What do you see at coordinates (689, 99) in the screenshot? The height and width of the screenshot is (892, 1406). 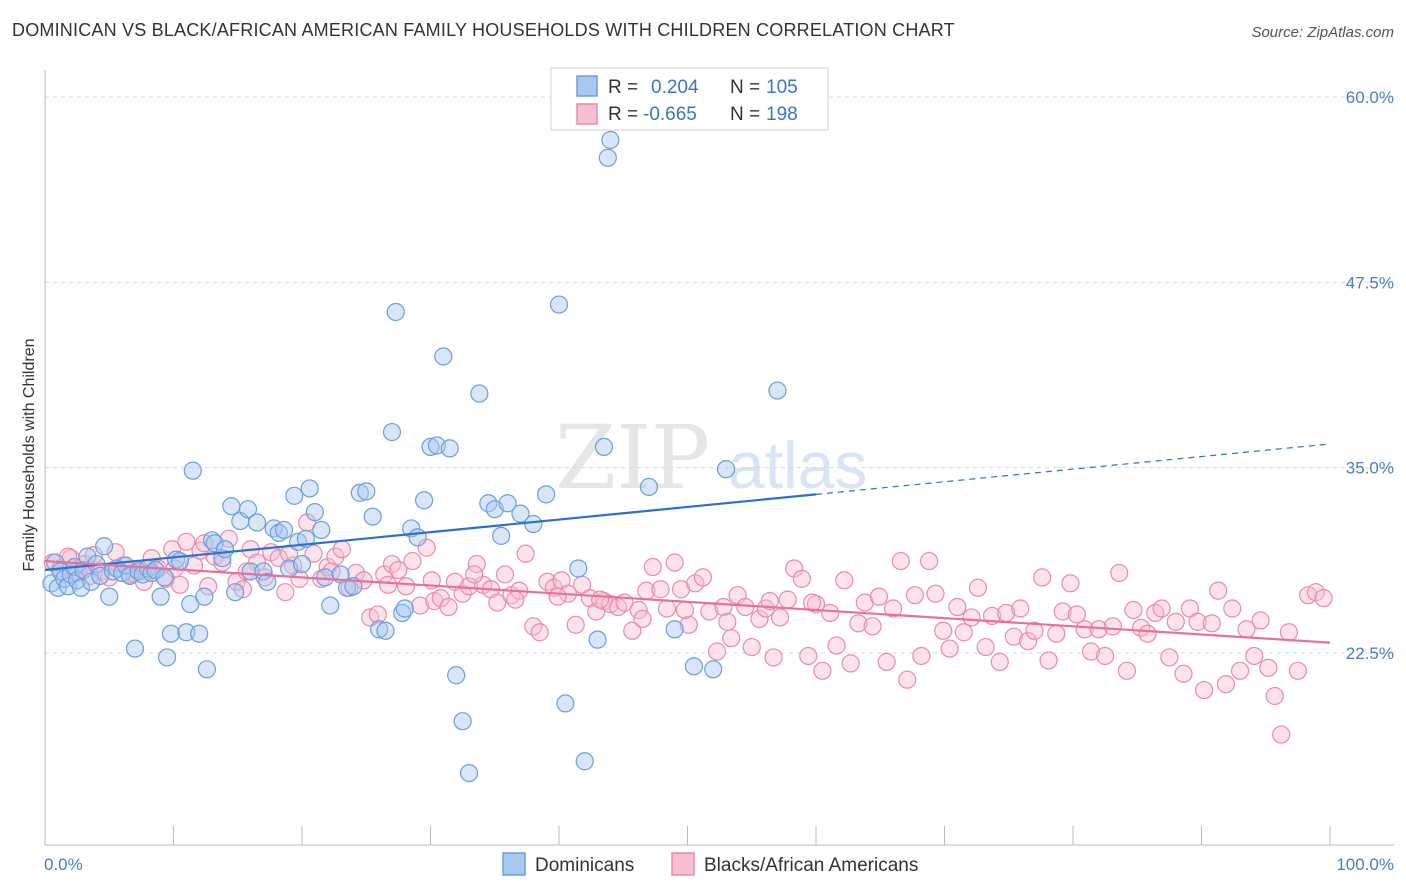 I see `legend: R = 0.204 N = 105 R = -0.665 N = 198` at bounding box center [689, 99].